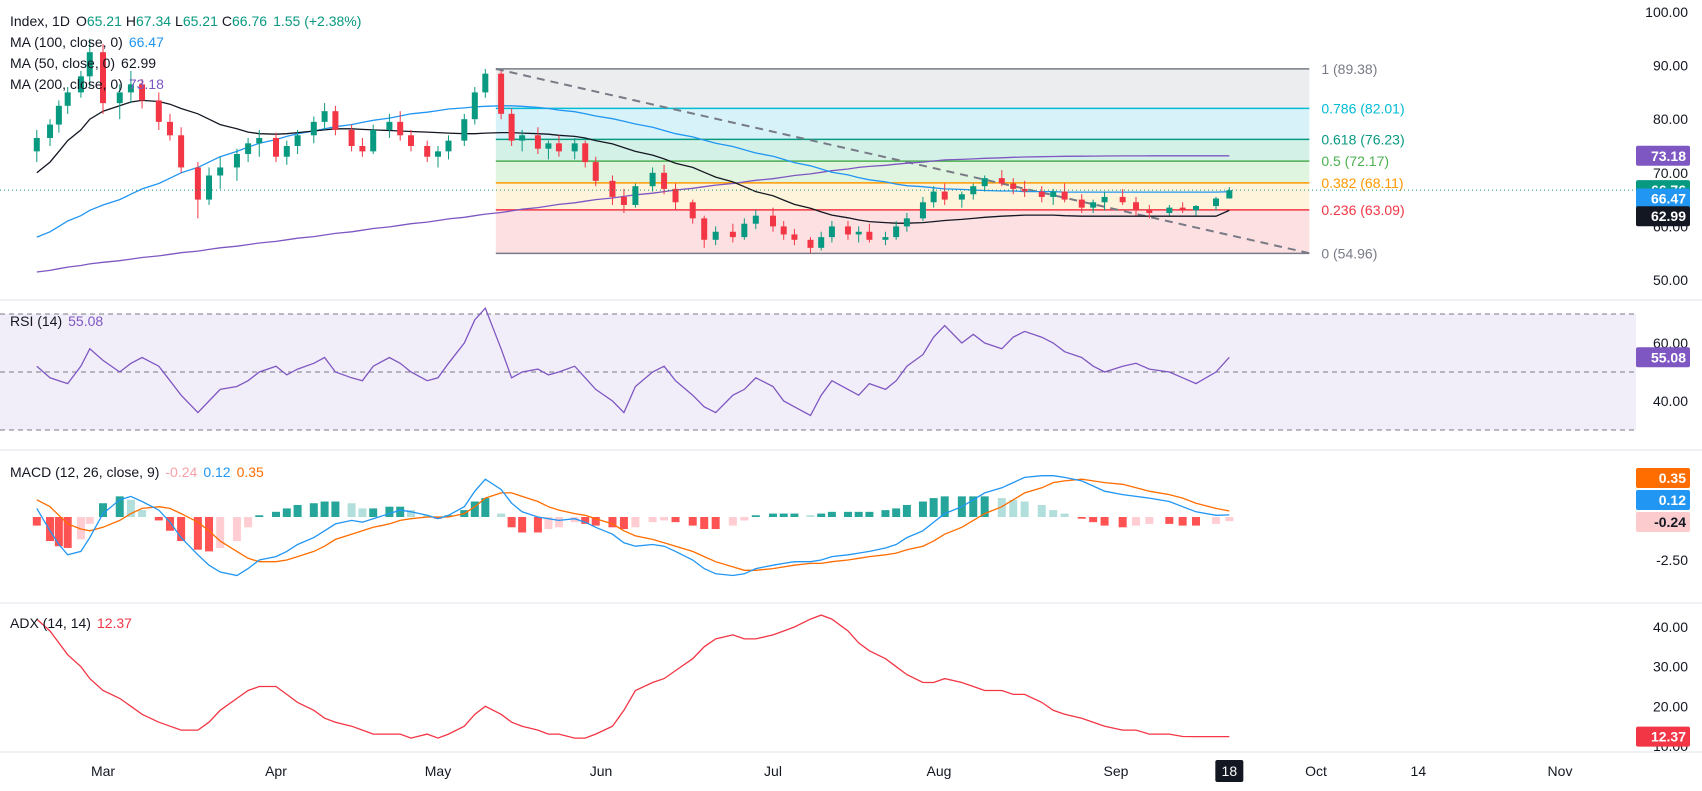 The image size is (1702, 791). What do you see at coordinates (36, 321) in the screenshot?
I see `rsi-legend-part: RSI (14)` at bounding box center [36, 321].